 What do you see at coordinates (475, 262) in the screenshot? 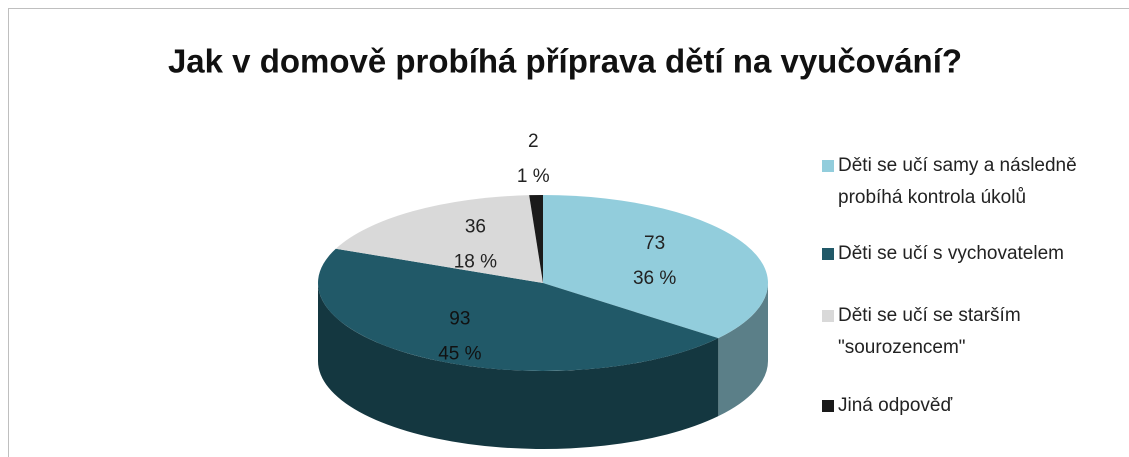
I see `percent-label: 18 %` at bounding box center [475, 262].